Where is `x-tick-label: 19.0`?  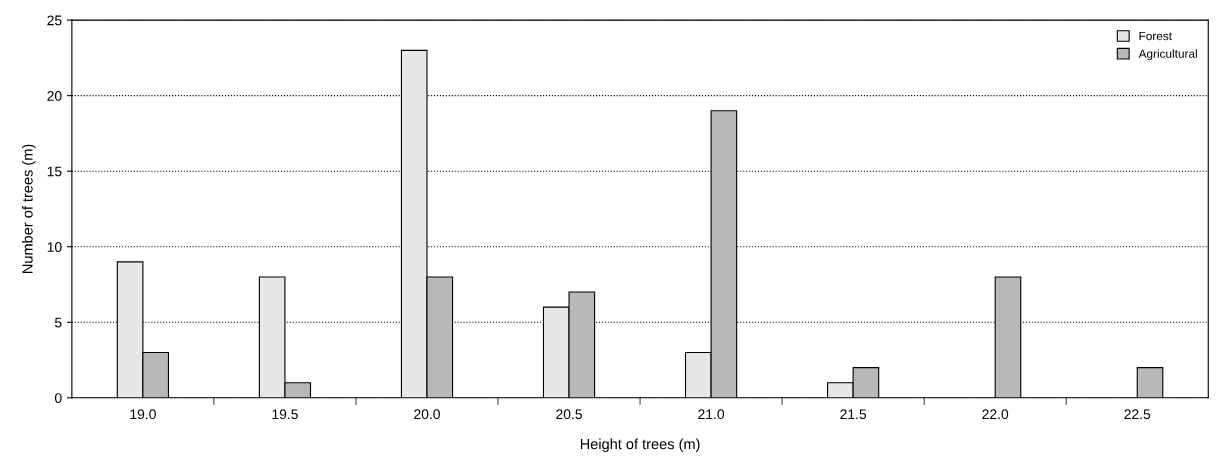
x-tick-label: 19.0 is located at coordinates (143, 414).